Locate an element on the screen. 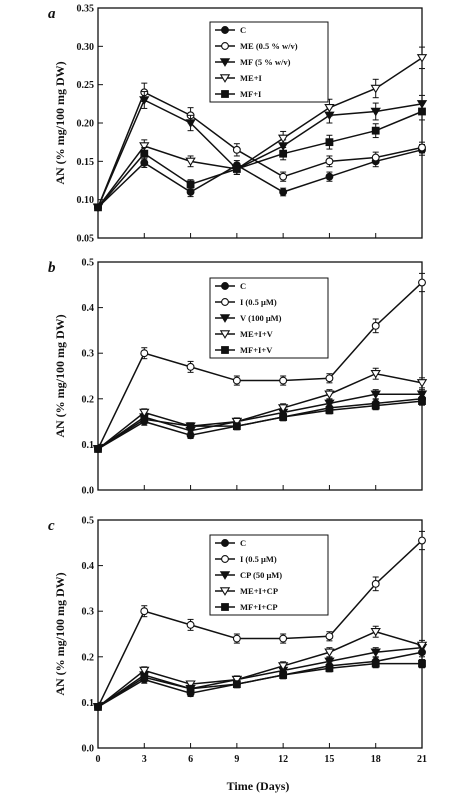 This screenshot has height=804, width=474. panel-label: a is located at coordinates (52, 14).